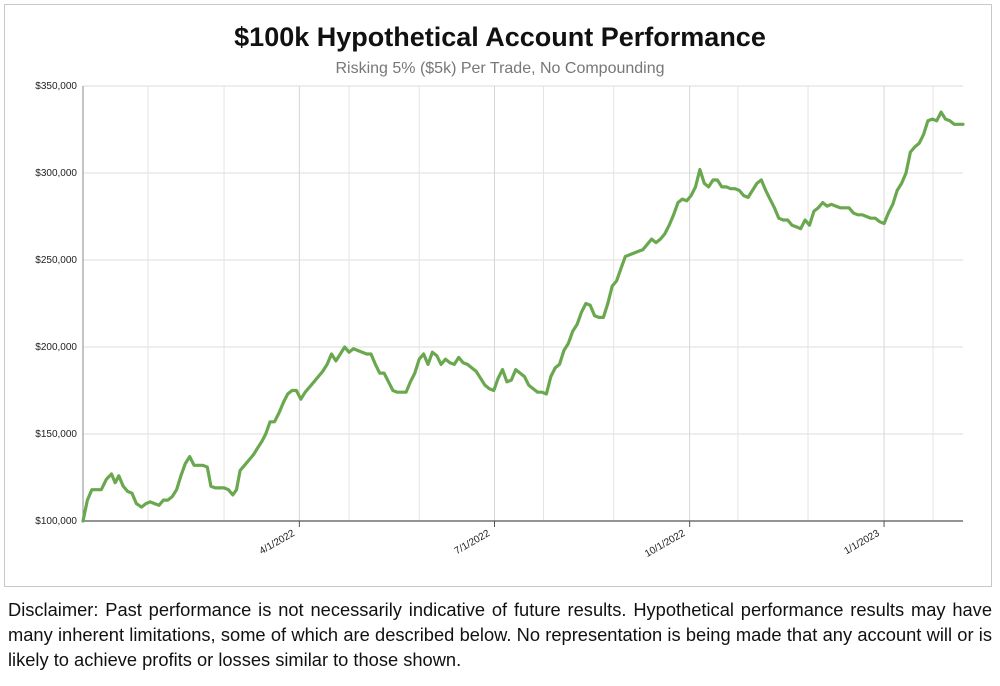  What do you see at coordinates (56, 521) in the screenshot?
I see `y-tick-label: $100,000` at bounding box center [56, 521].